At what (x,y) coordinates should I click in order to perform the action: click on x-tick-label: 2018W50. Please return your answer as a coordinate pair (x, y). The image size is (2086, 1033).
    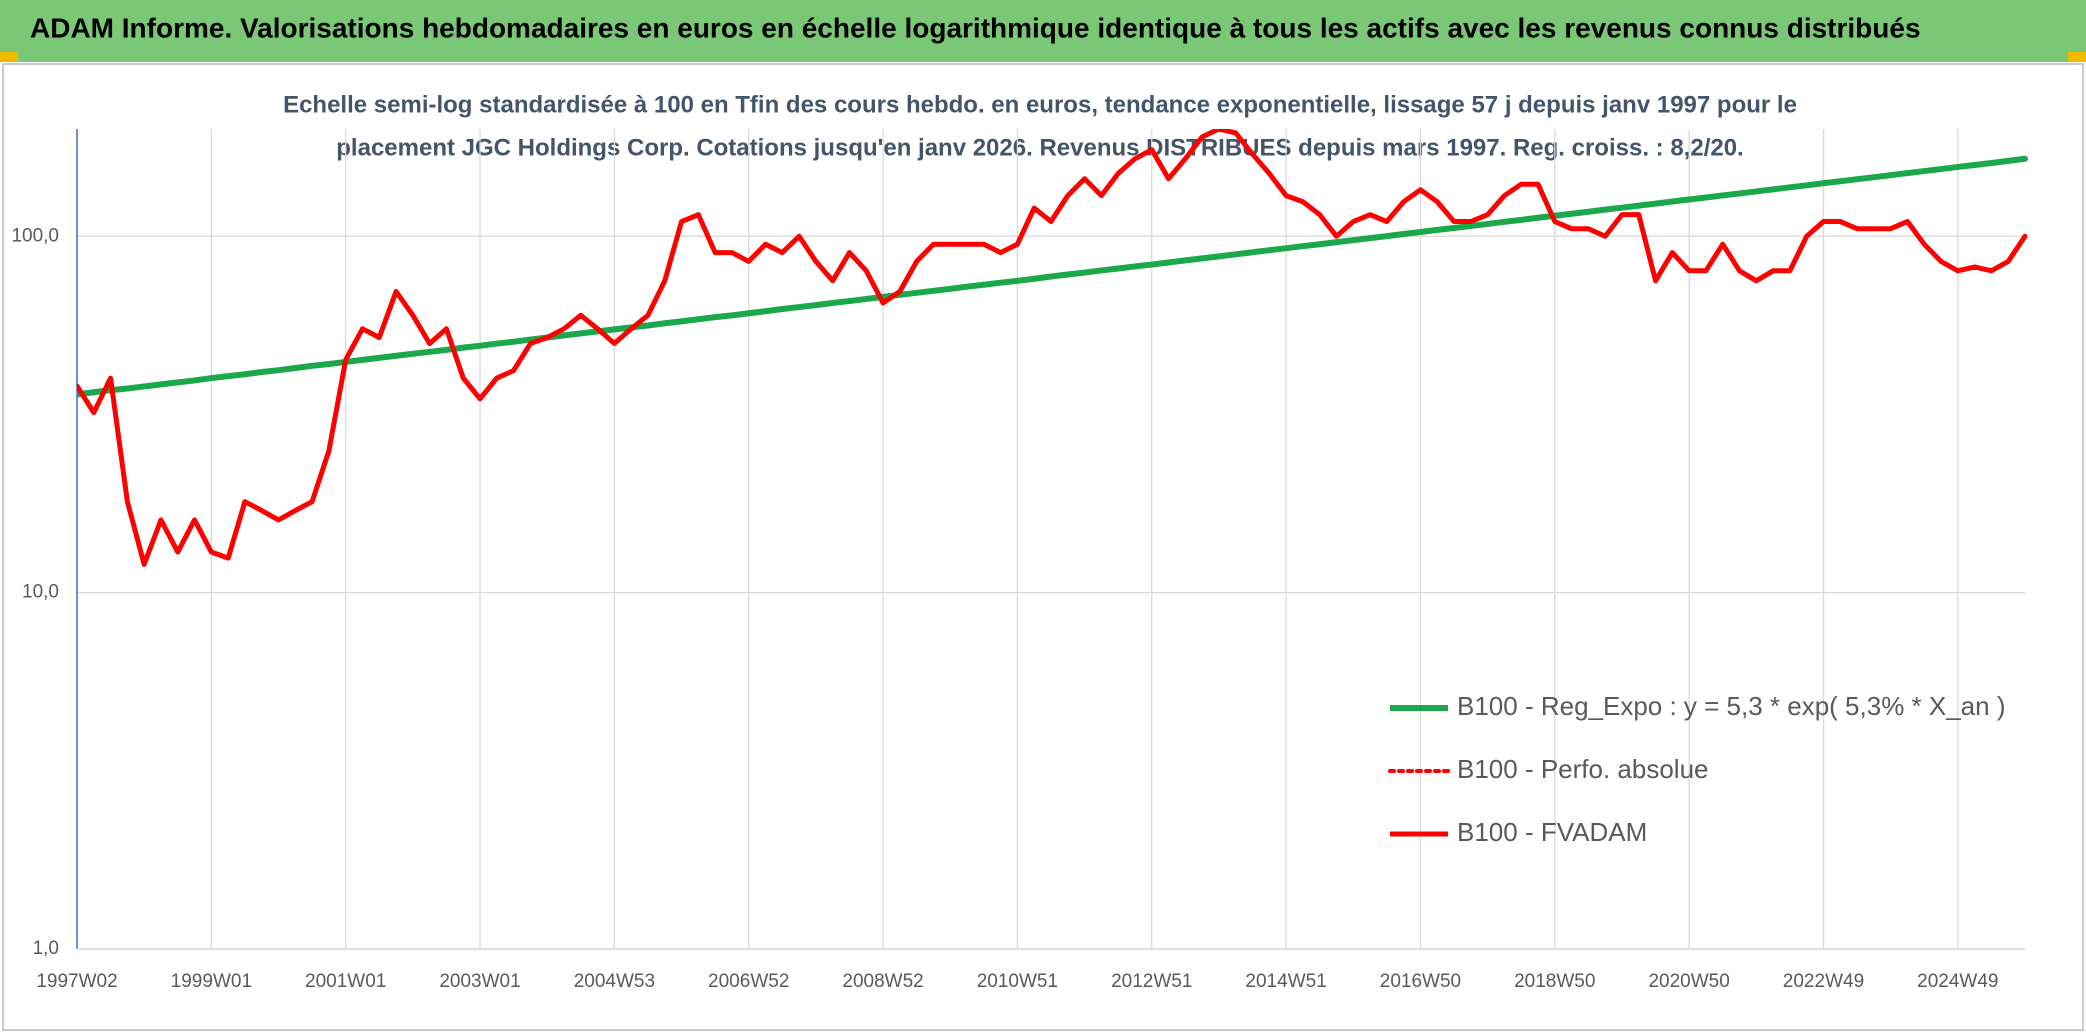
    Looking at the image, I should click on (1554, 981).